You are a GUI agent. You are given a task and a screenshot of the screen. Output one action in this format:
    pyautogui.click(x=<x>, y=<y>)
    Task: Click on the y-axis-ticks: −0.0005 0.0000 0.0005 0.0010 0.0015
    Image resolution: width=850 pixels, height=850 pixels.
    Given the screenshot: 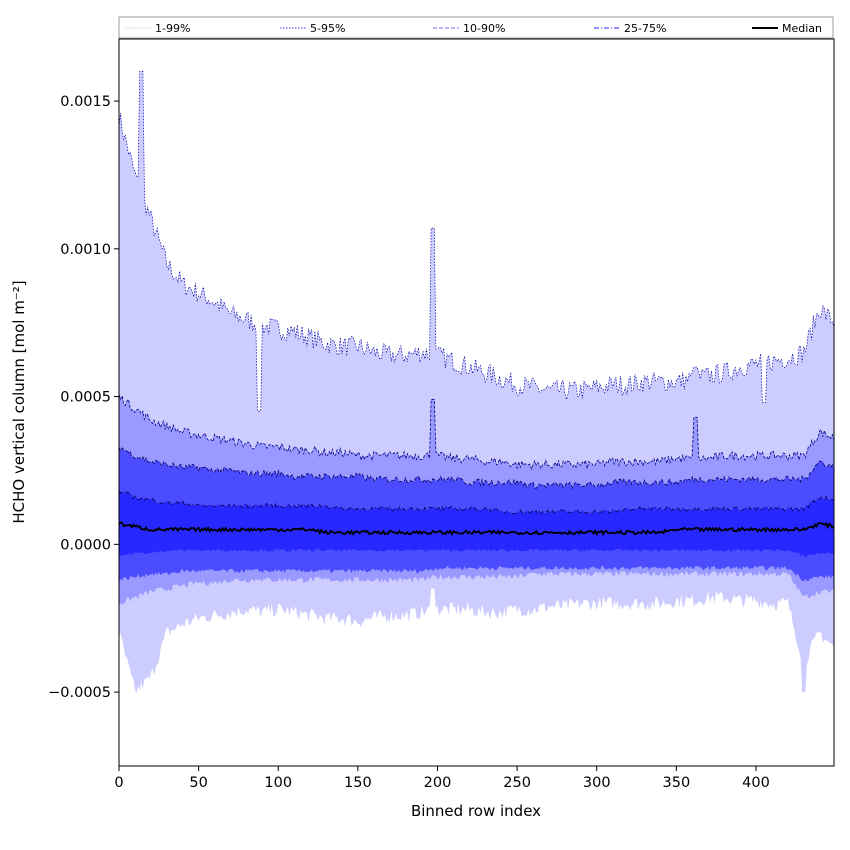 What is the action you would take?
    pyautogui.click(x=83, y=397)
    